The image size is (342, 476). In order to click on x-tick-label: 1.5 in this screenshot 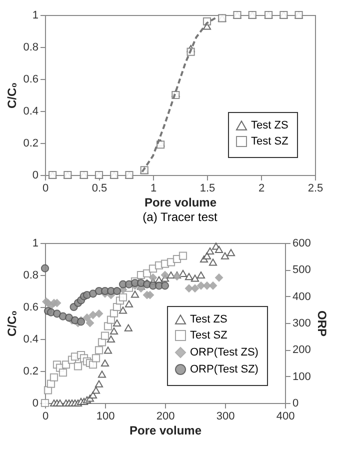, I will do `click(208, 188)`.